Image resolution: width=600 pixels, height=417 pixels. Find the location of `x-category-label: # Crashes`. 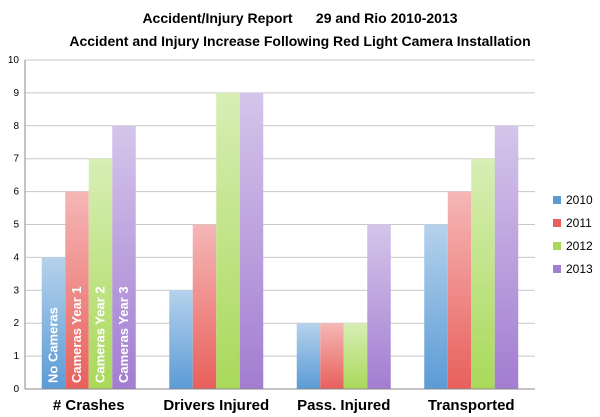

x-category-label: # Crashes is located at coordinates (89, 405).